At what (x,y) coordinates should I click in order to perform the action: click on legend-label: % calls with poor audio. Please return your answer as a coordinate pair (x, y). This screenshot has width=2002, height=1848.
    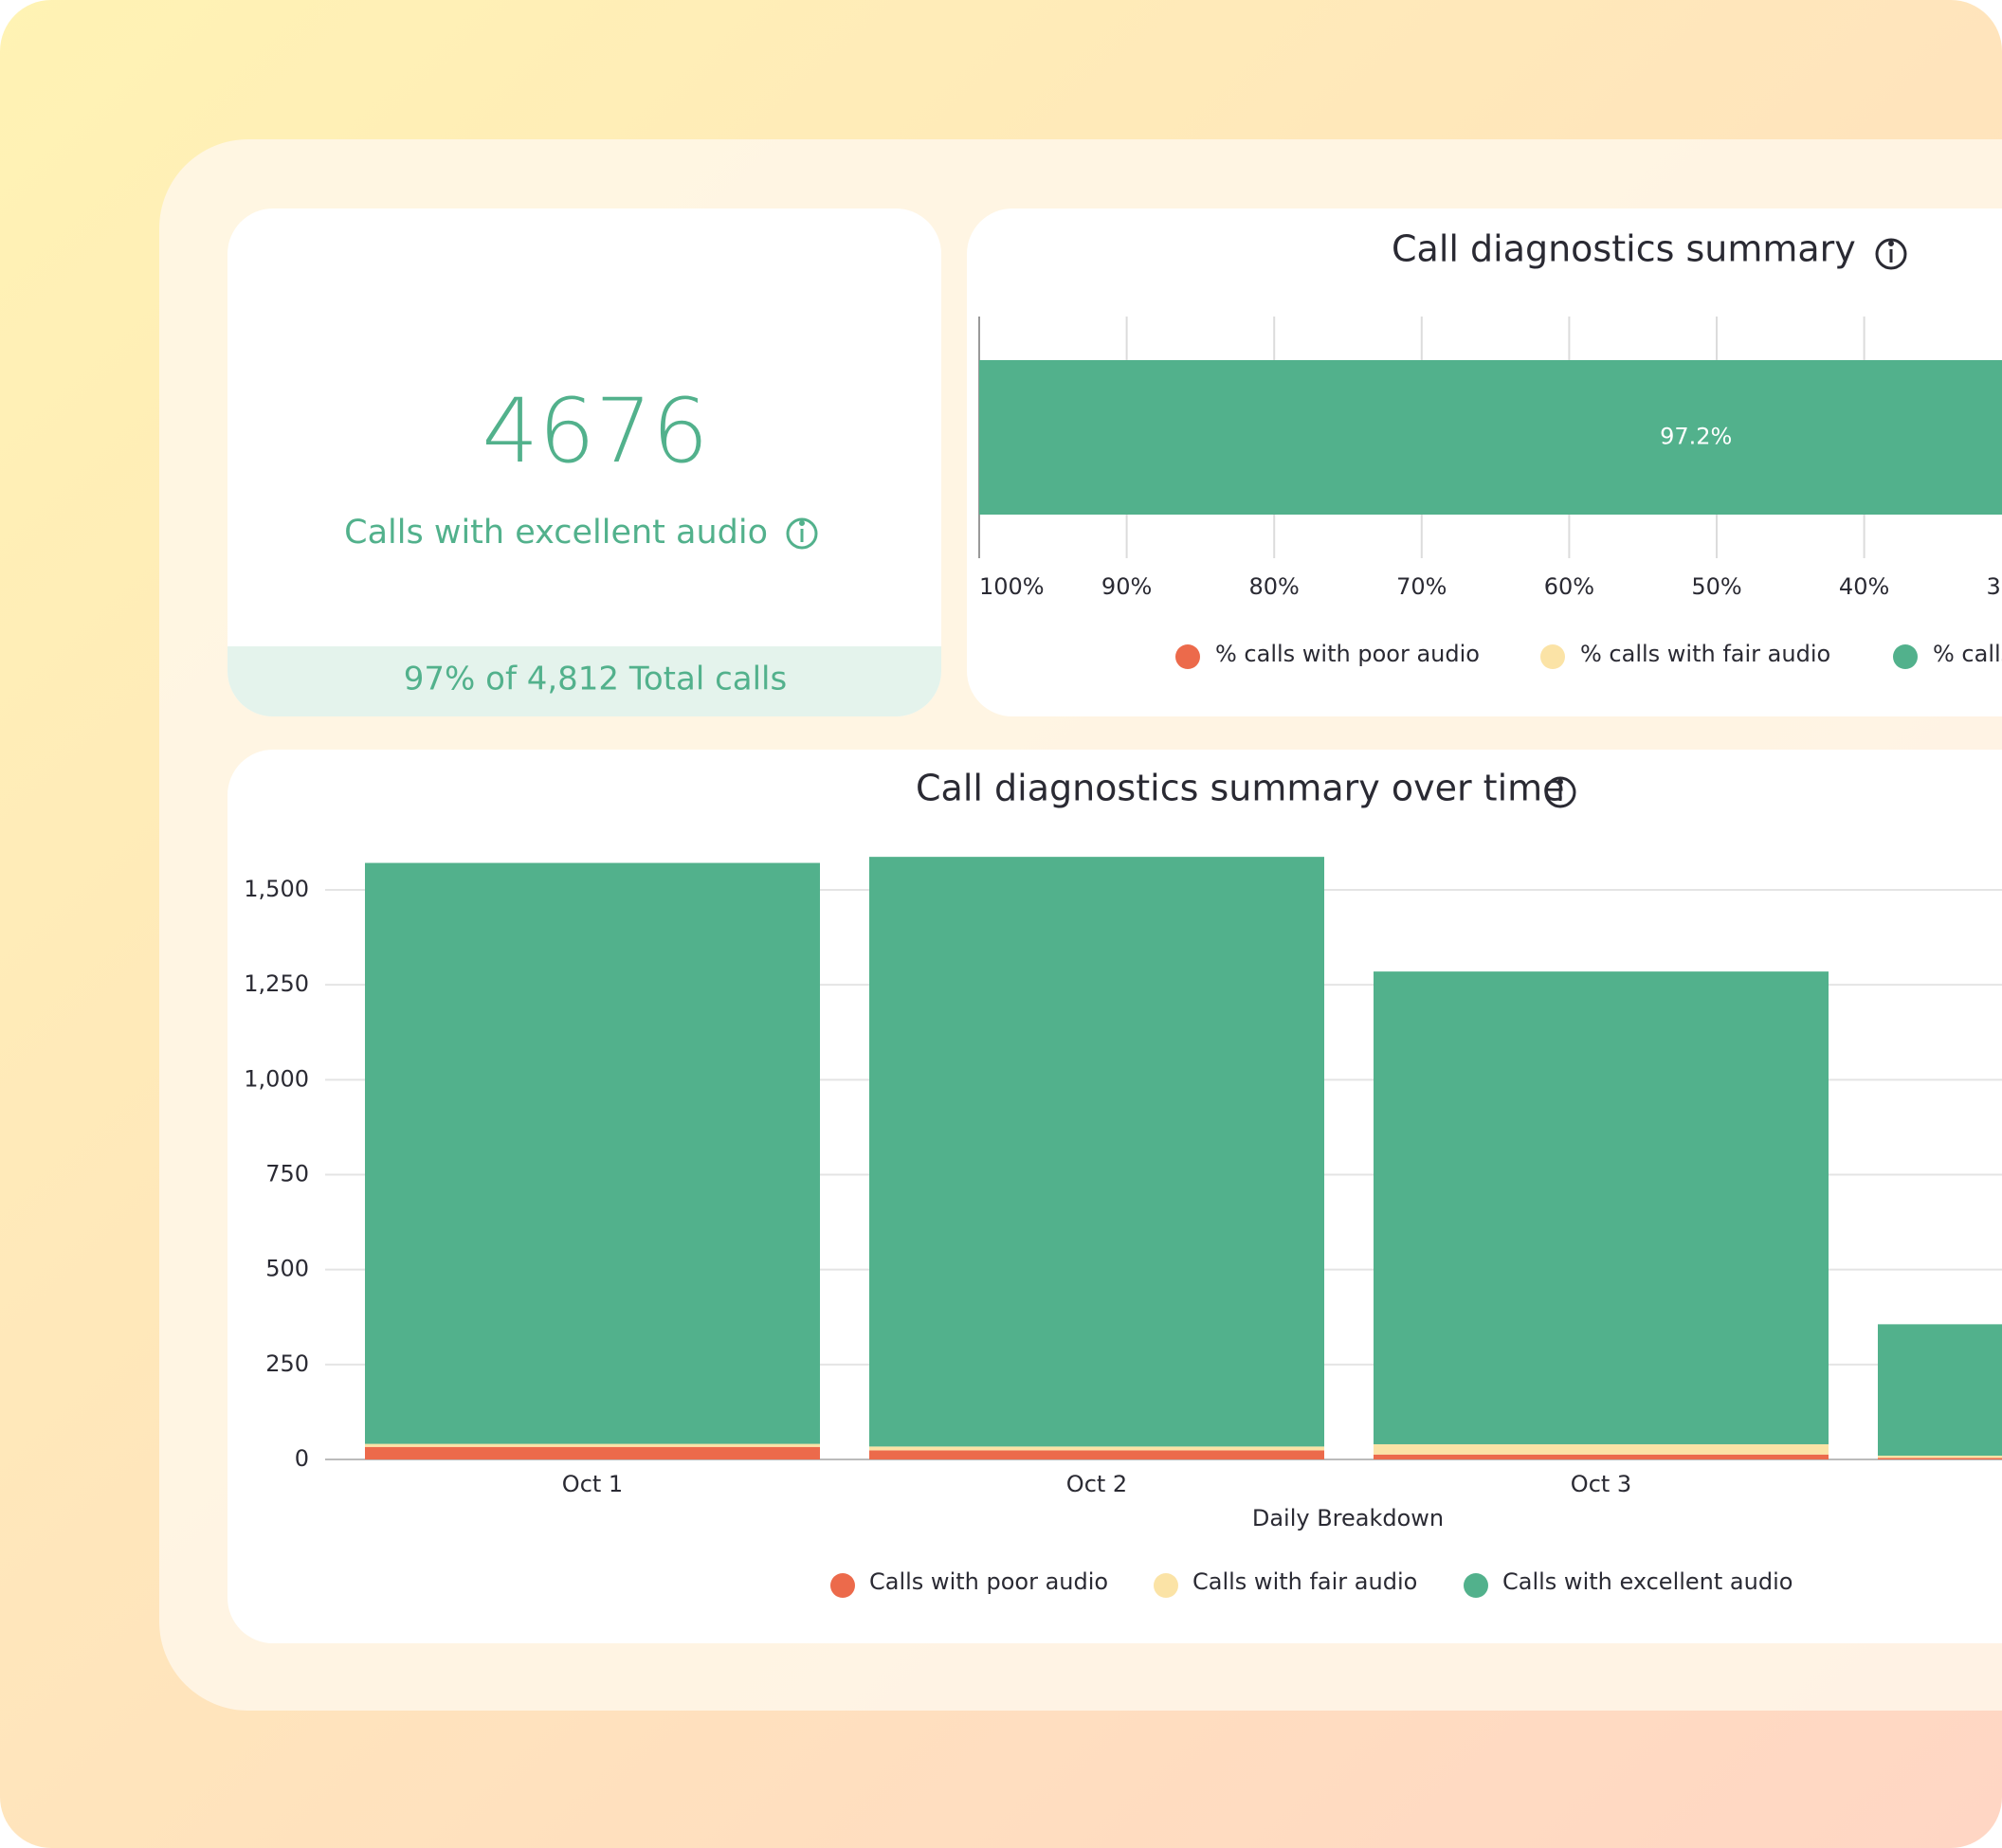
    Looking at the image, I should click on (1347, 654).